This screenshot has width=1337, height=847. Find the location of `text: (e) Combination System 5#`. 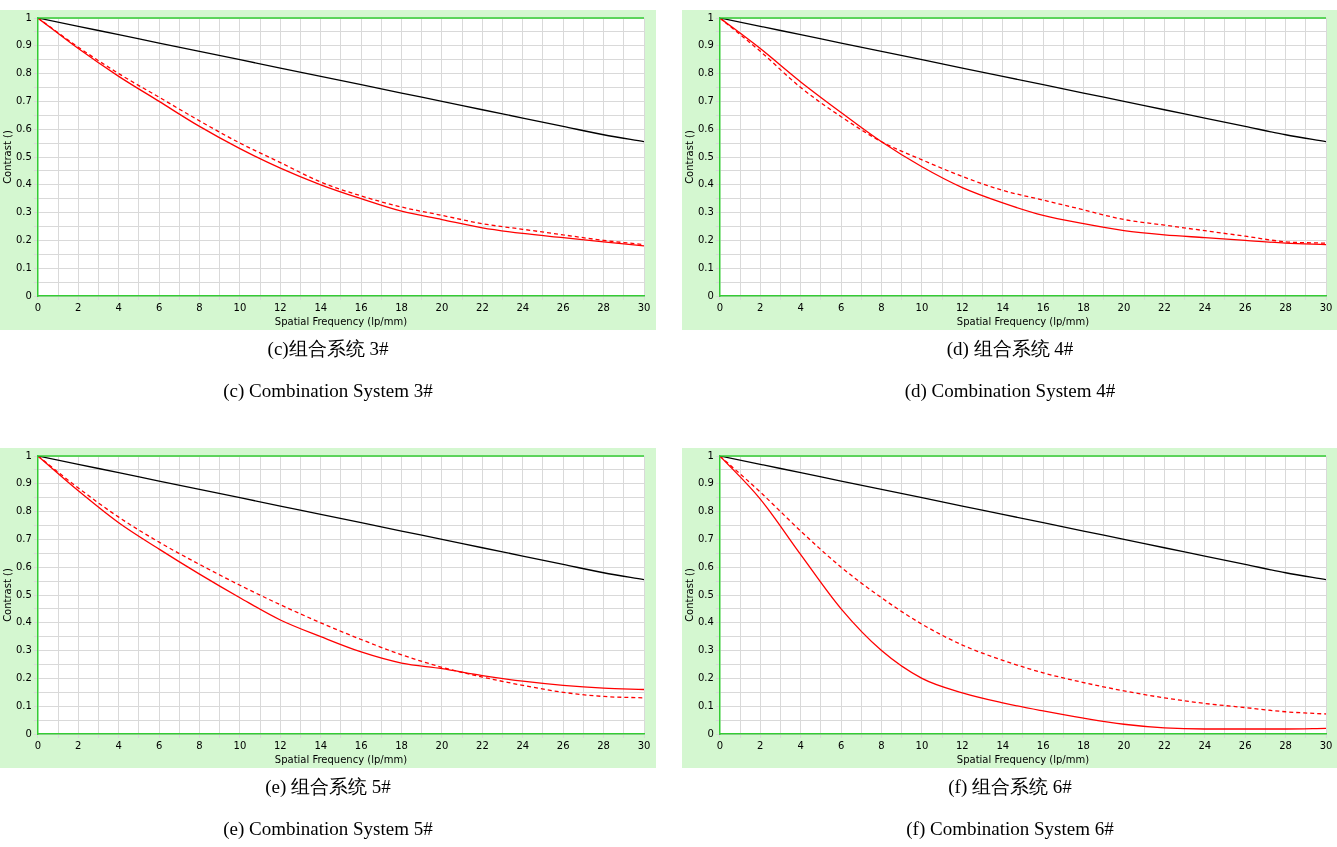

text: (e) Combination System 5# is located at coordinates (328, 829).